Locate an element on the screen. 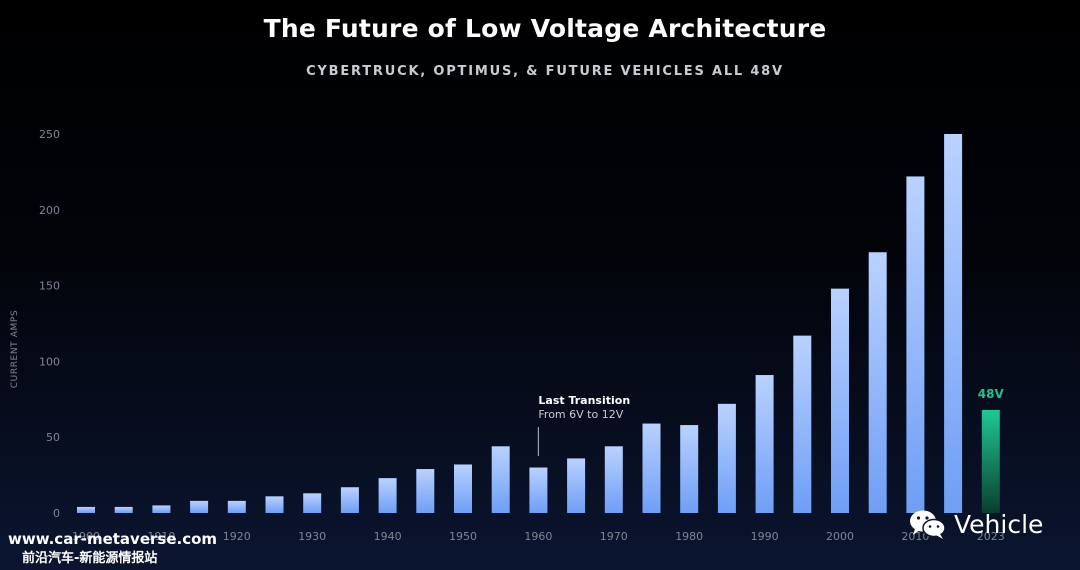  y-tick-label: 250 is located at coordinates (49, 134).